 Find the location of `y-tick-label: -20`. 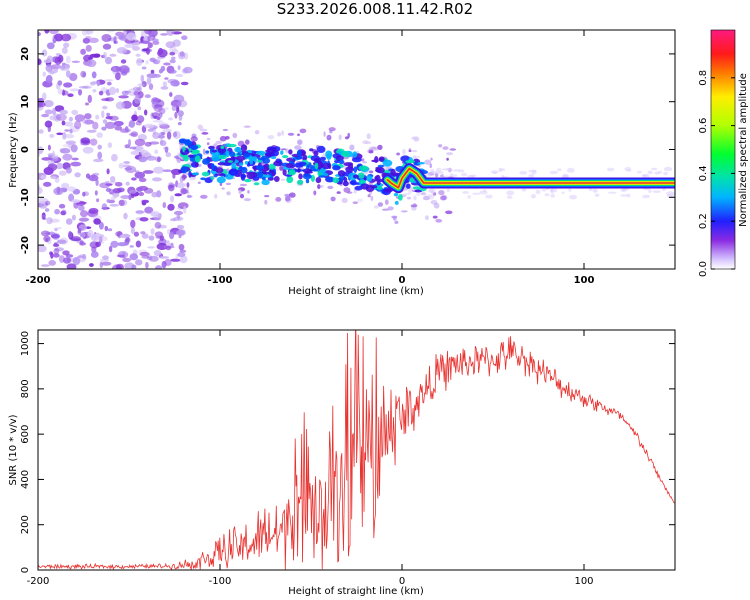

y-tick-label: -20 is located at coordinates (25, 245).